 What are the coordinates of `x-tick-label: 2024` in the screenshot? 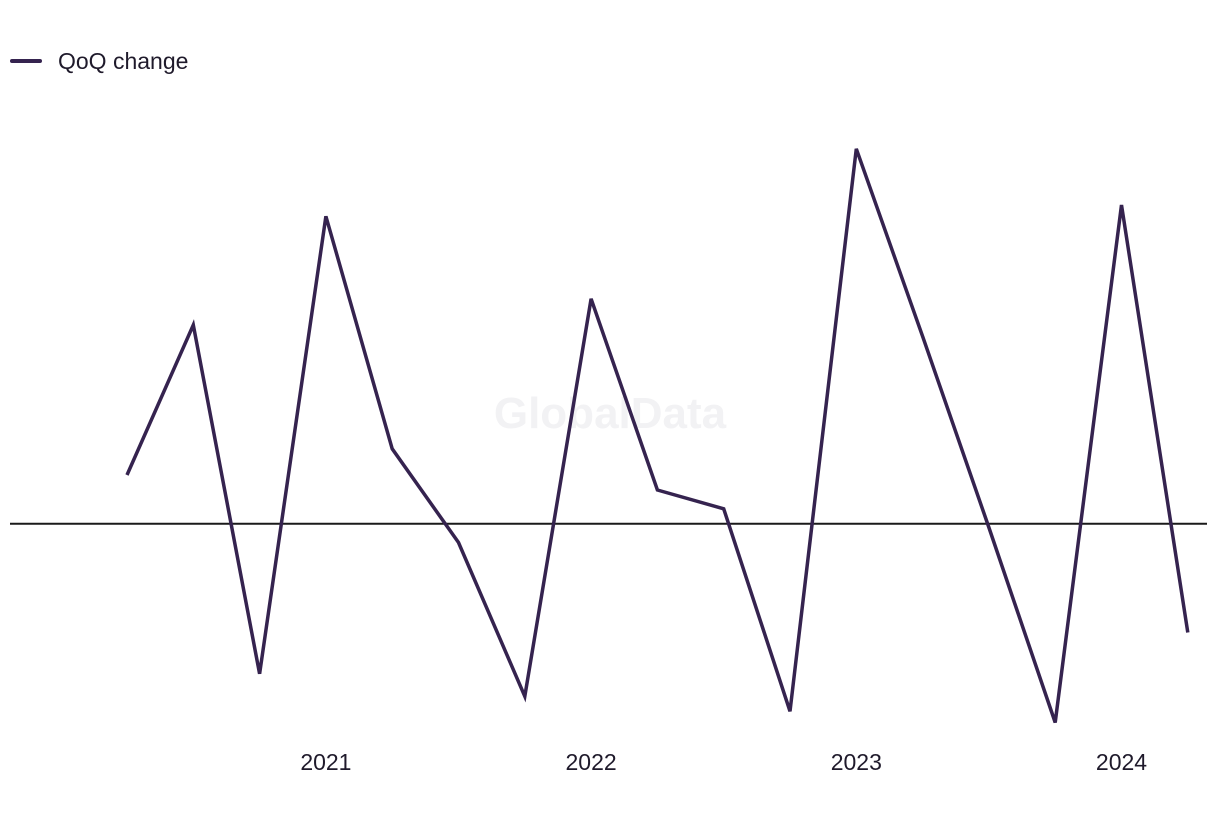 It's located at (1121, 762).